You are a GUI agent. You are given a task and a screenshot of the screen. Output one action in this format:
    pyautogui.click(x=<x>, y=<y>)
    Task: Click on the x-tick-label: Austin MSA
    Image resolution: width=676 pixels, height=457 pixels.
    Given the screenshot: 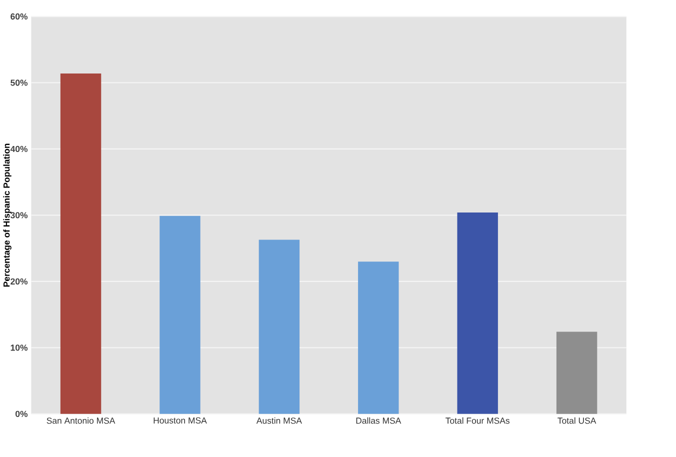 What is the action you would take?
    pyautogui.click(x=279, y=421)
    